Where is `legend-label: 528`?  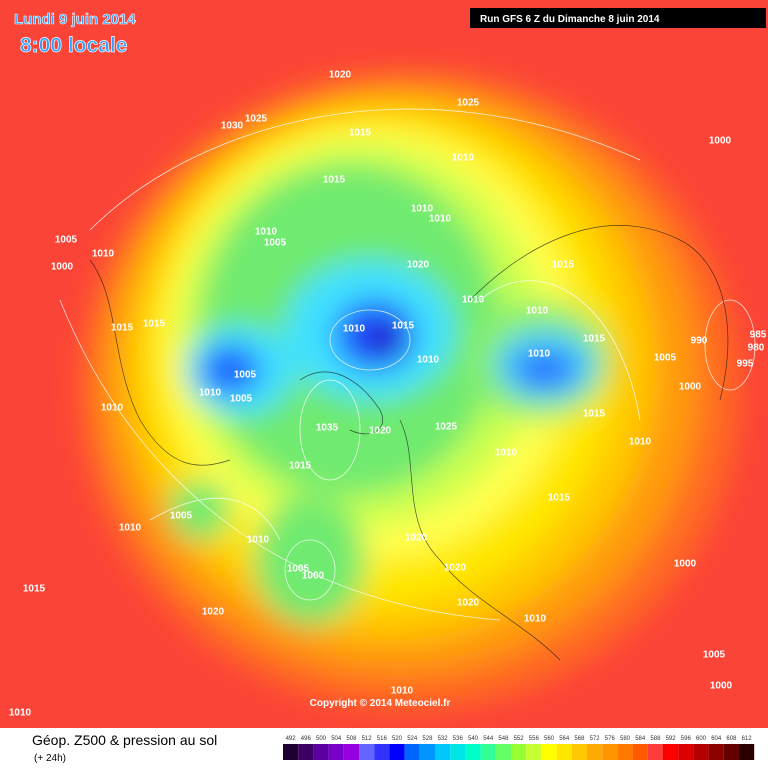 legend-label: 528 is located at coordinates (427, 739).